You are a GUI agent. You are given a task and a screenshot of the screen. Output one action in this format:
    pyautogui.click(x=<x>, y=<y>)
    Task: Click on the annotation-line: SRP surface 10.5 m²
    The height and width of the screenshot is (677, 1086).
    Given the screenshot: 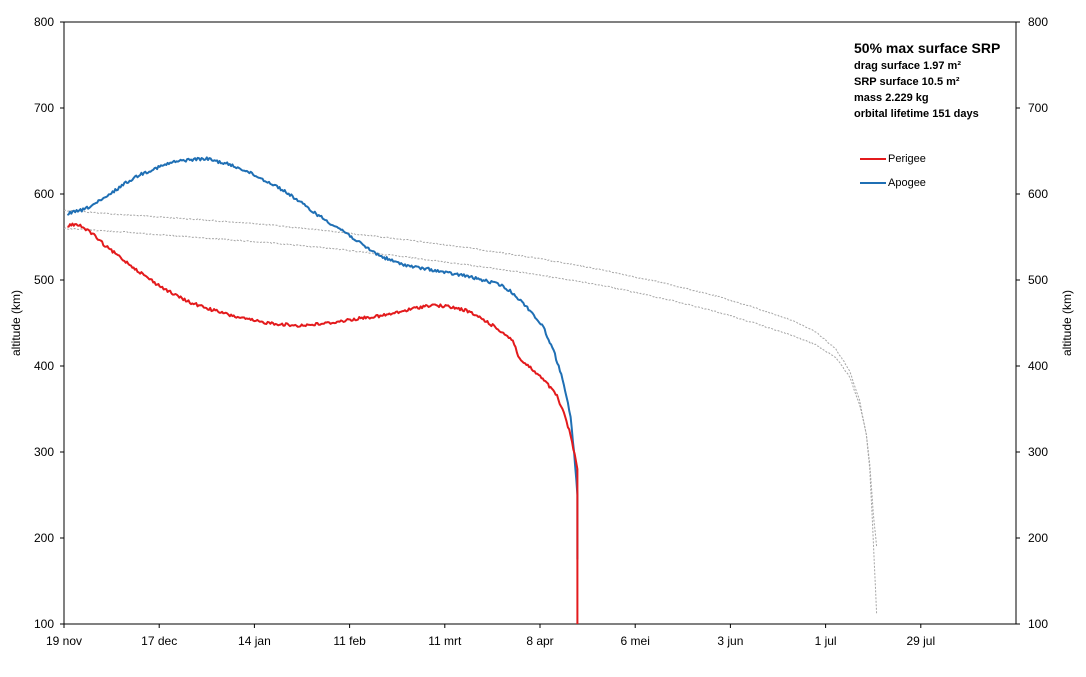 What is the action you would take?
    pyautogui.click(x=907, y=82)
    